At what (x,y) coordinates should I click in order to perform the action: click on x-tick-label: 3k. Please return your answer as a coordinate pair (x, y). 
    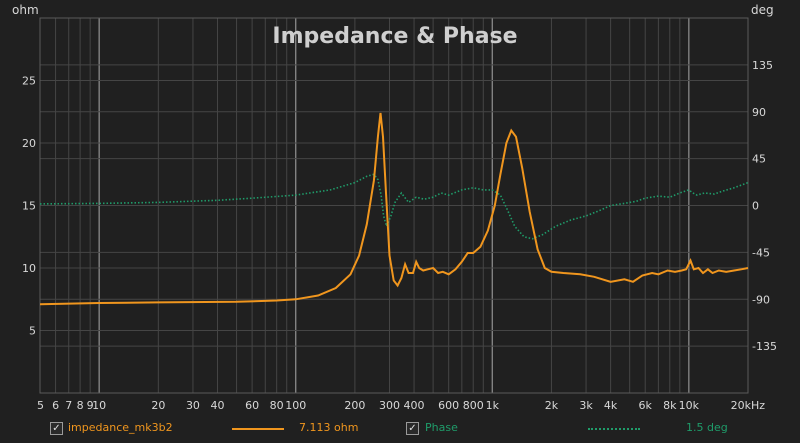
    Looking at the image, I should click on (586, 405).